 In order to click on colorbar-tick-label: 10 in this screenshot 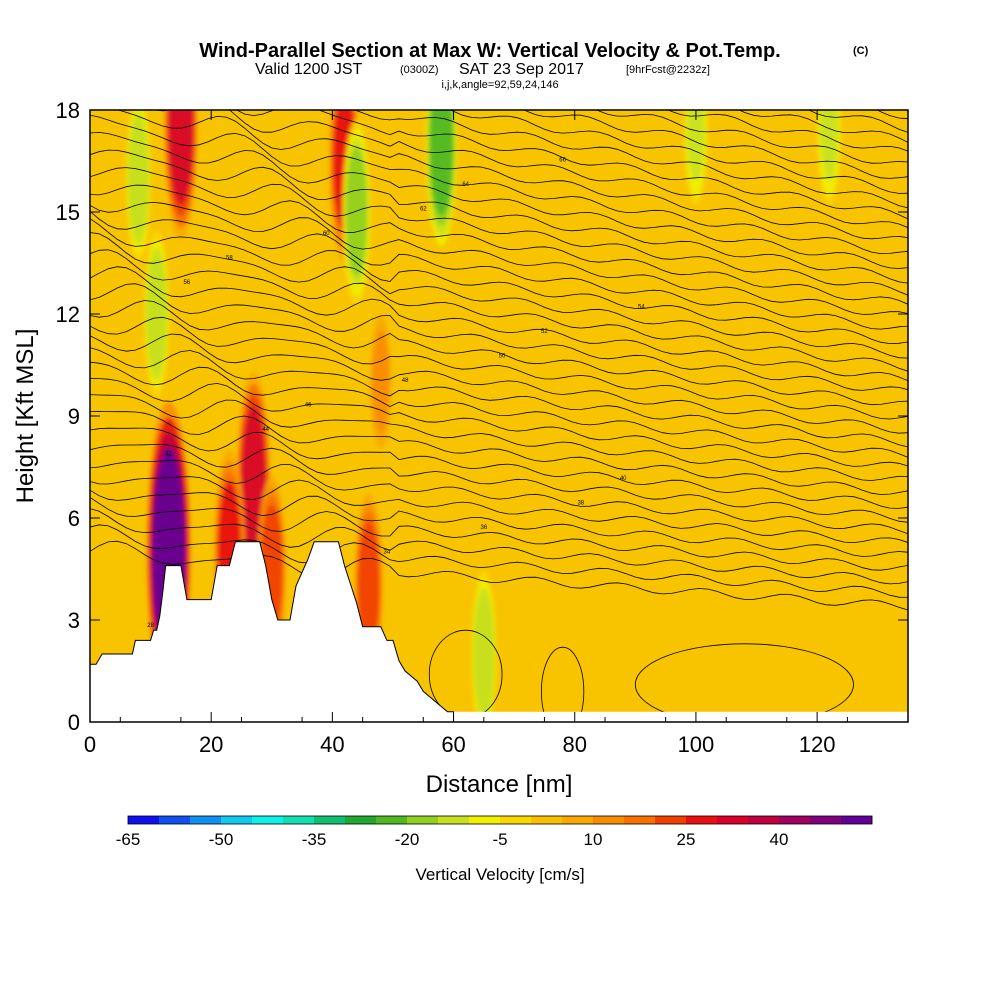, I will do `click(593, 839)`.